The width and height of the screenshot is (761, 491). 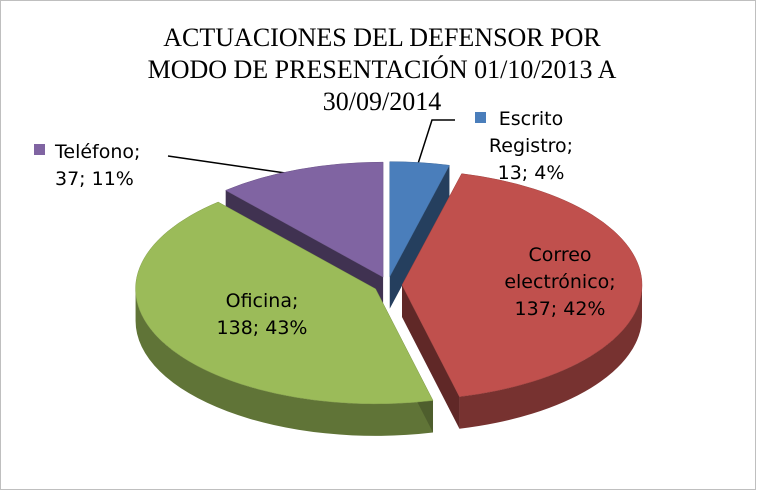 What do you see at coordinates (531, 146) in the screenshot?
I see `data-label: Escrito Registro; 13; 4%` at bounding box center [531, 146].